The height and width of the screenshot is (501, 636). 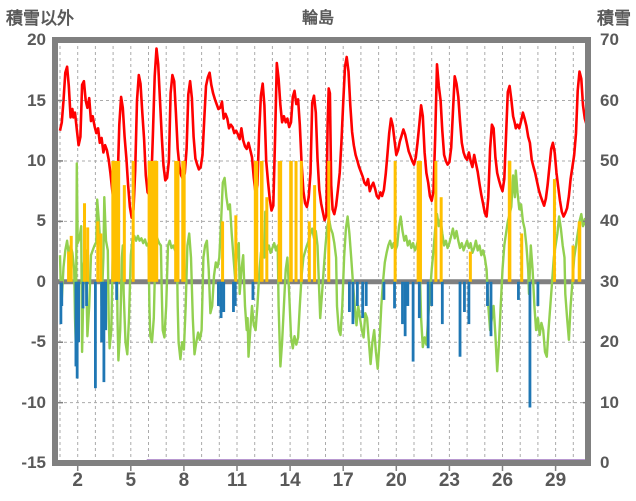 I want to click on x-axis-tick-label: 17, so click(x=343, y=480).